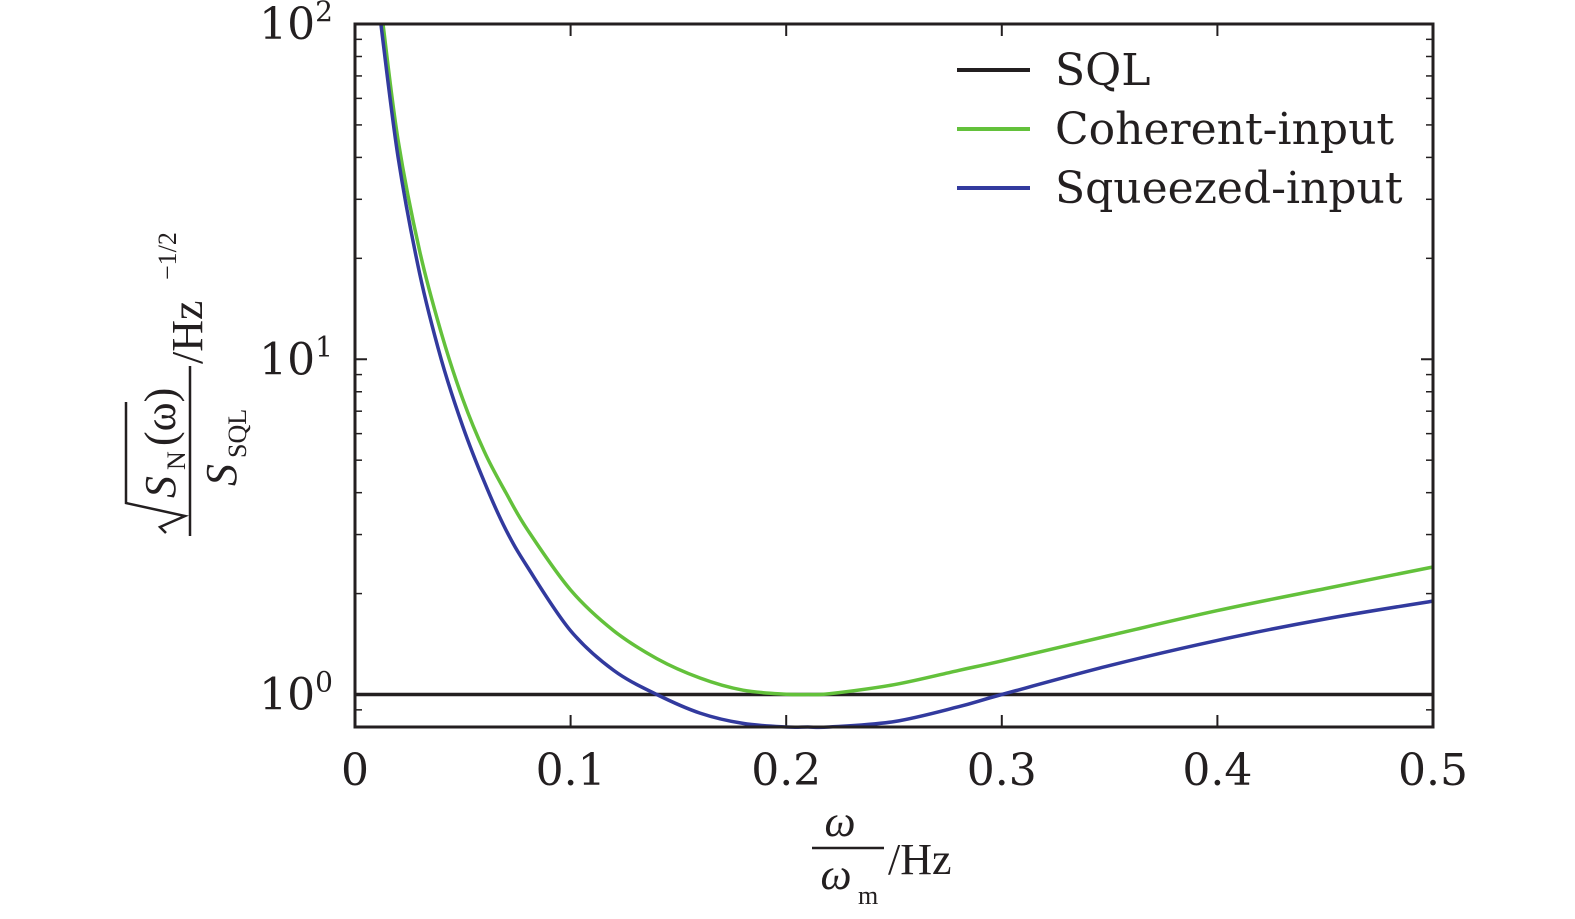 The width and height of the screenshot is (1575, 919). Describe the element at coordinates (160, 417) in the screenshot. I see `y-label-num-arg: (ω)` at that location.